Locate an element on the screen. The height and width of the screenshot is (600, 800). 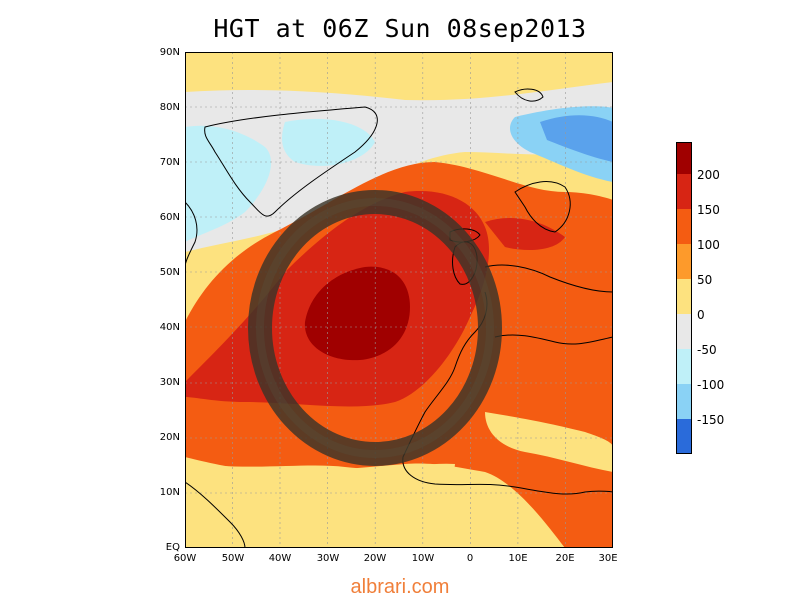
field-darkblue-arctic is located at coordinates (576, 138).